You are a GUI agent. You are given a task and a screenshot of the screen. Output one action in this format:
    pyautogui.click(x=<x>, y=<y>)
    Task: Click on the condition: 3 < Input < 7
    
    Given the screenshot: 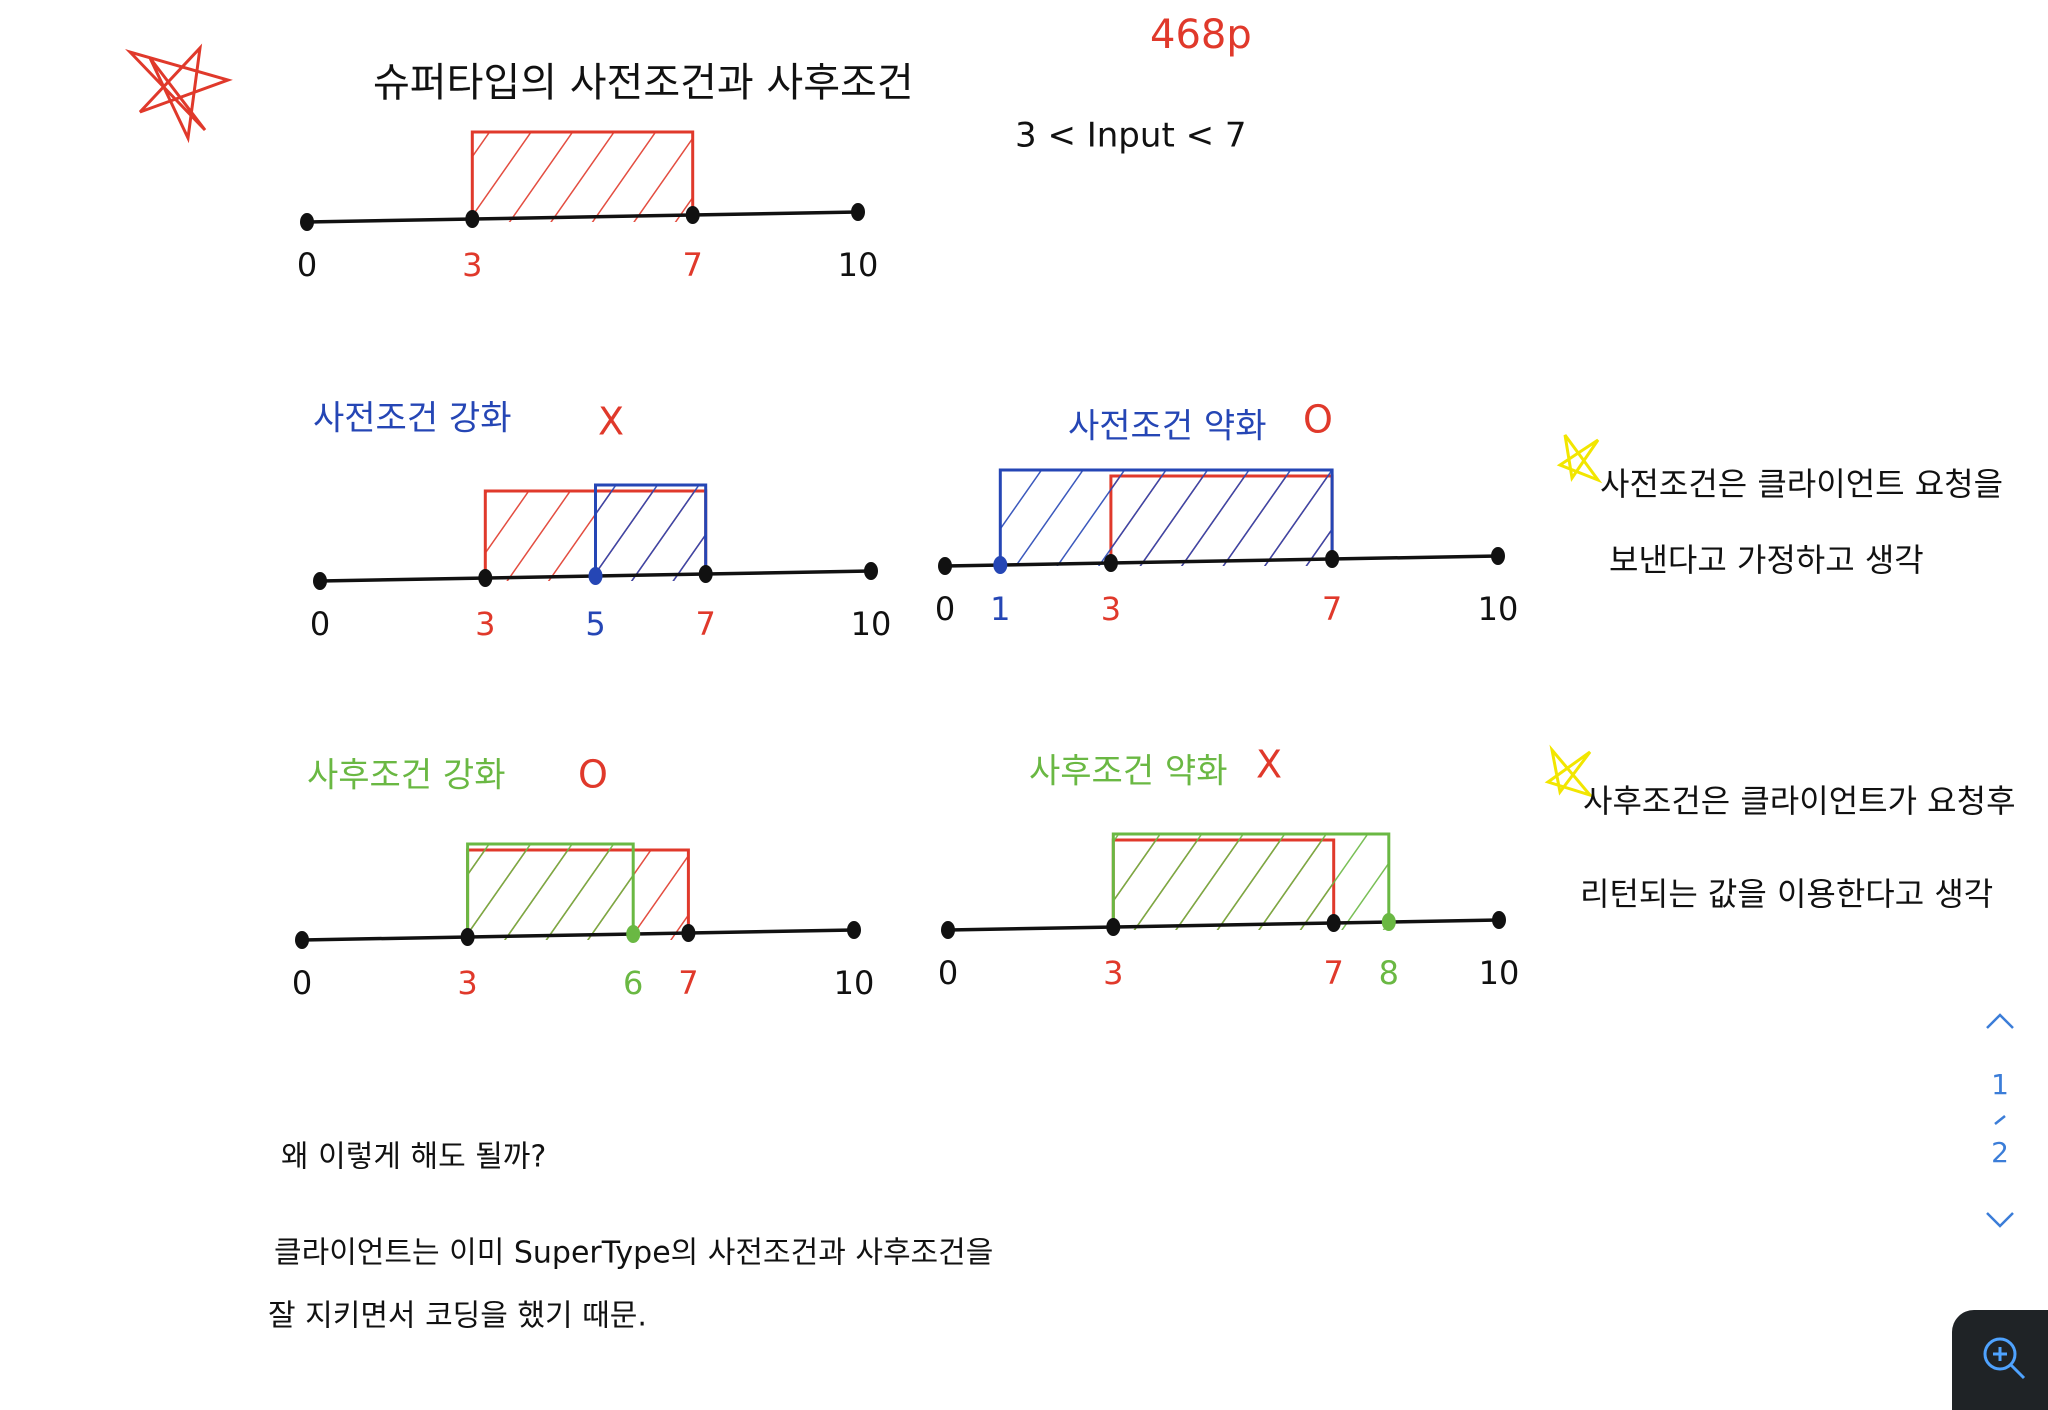 What is the action you would take?
    pyautogui.click(x=1131, y=136)
    